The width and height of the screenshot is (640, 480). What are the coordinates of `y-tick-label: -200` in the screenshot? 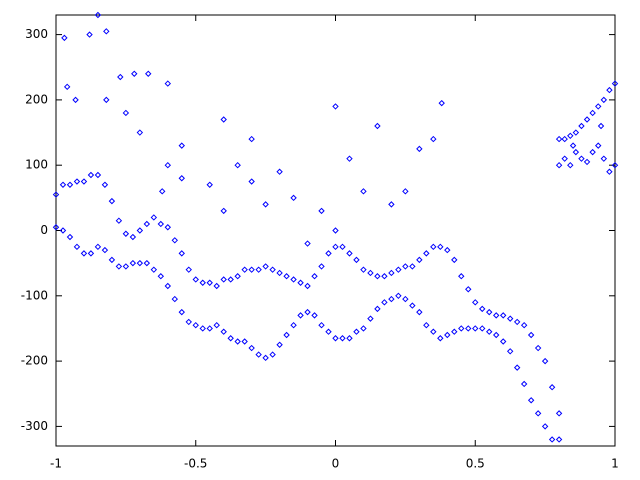 It's located at (34, 361).